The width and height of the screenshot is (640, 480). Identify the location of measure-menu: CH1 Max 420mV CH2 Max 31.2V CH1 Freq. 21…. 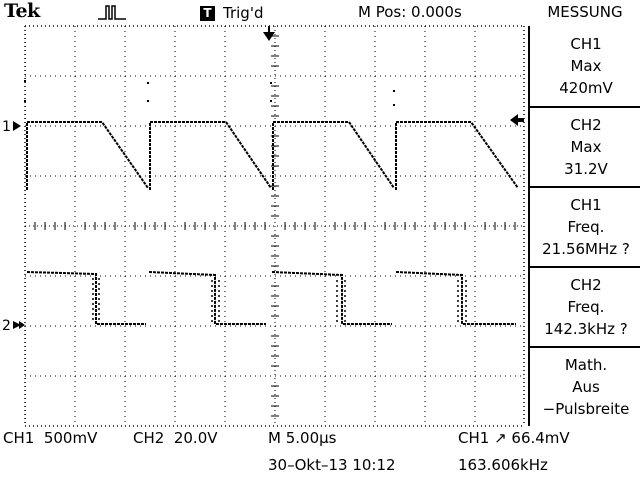
(584, 226).